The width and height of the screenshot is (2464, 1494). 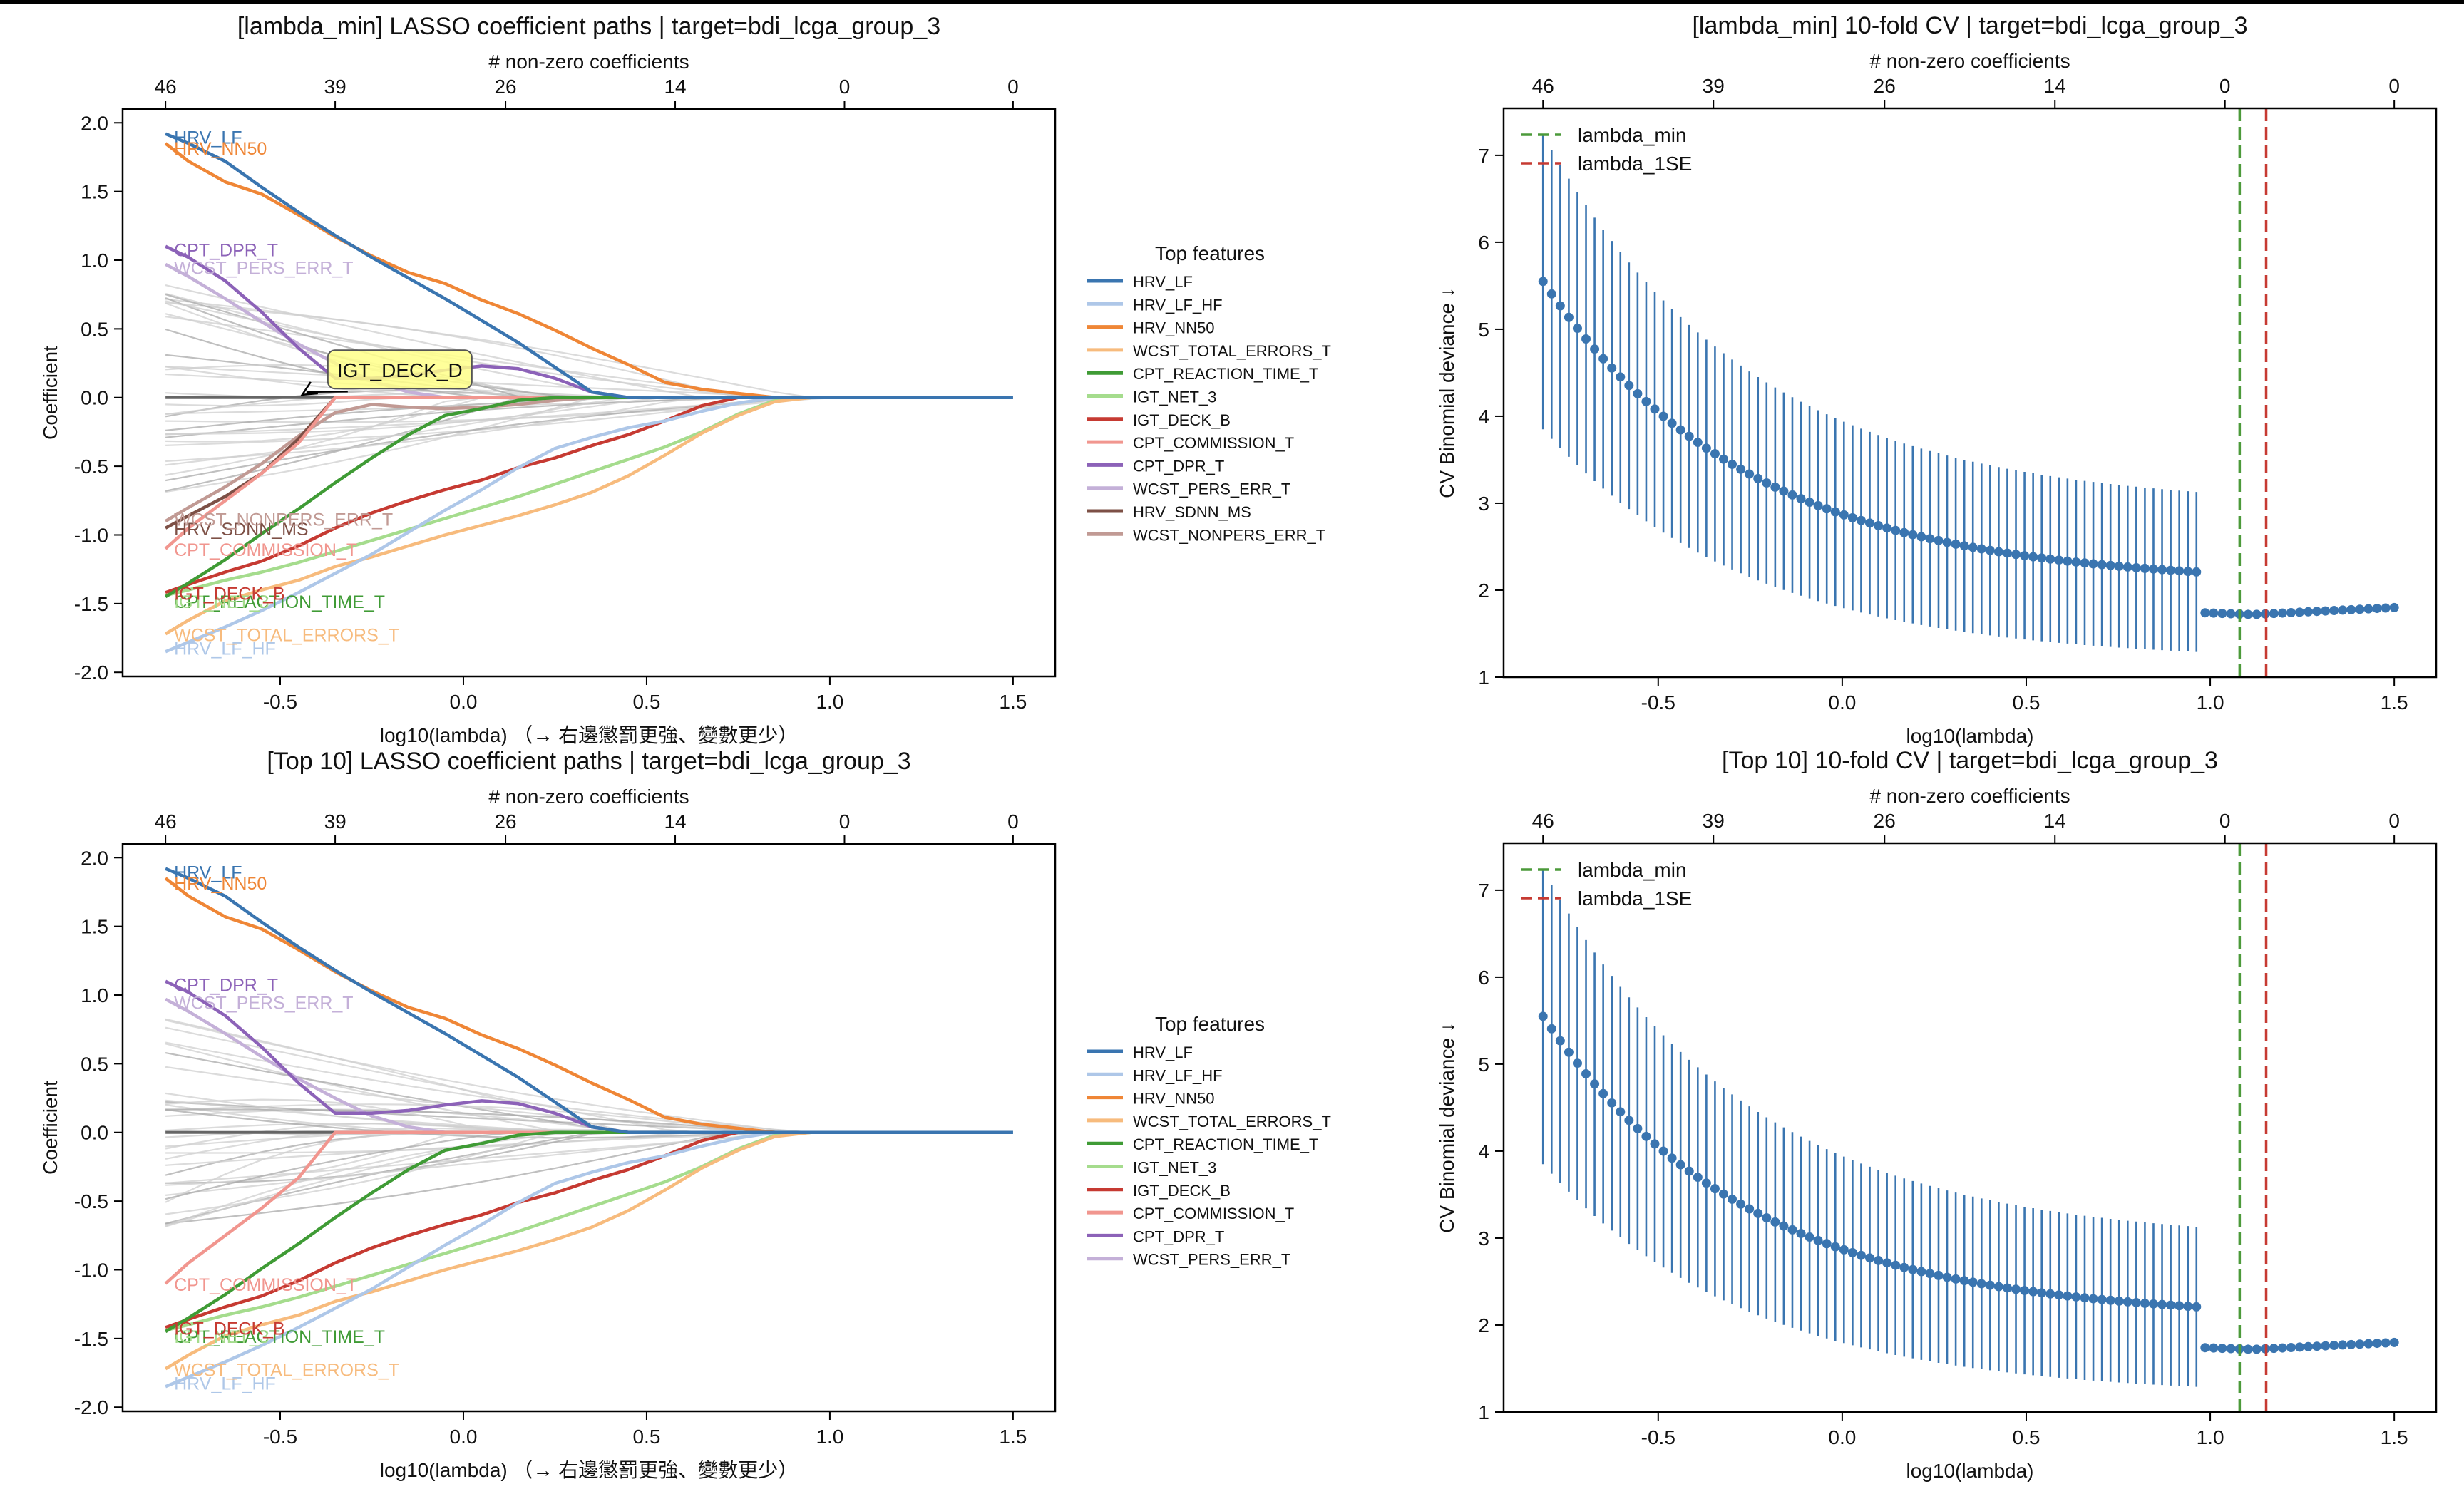 What do you see at coordinates (2055, 86) in the screenshot?
I see `top-tick-label: 14` at bounding box center [2055, 86].